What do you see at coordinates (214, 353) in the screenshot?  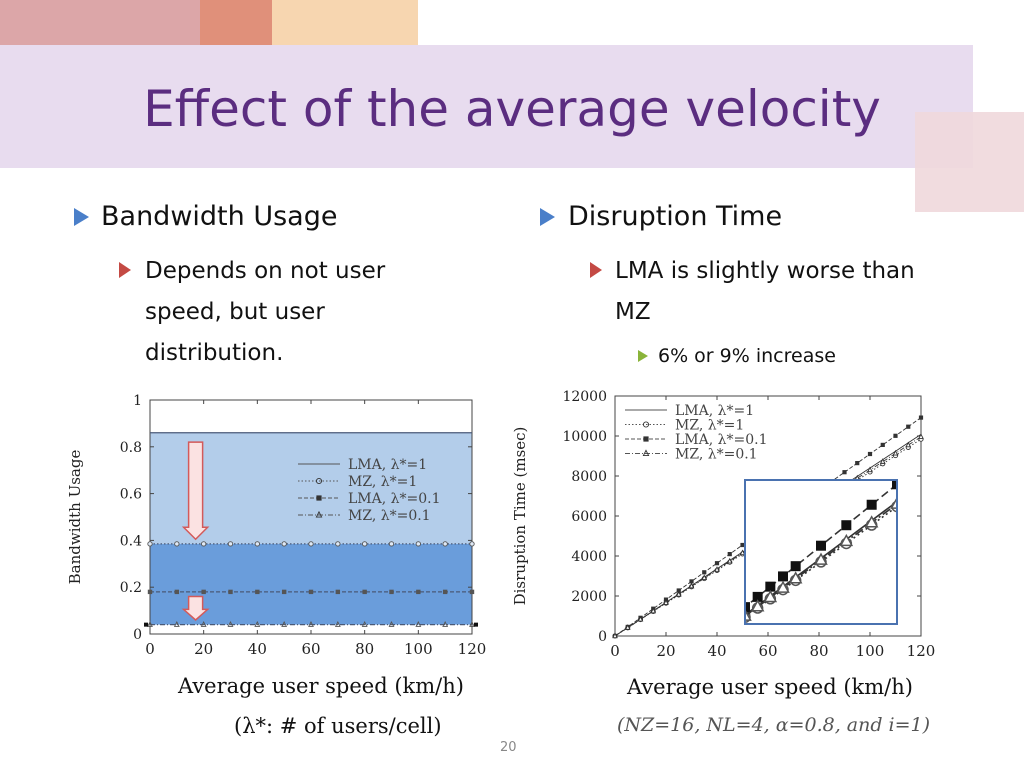 I see `left-sub-line-3: distribution.` at bounding box center [214, 353].